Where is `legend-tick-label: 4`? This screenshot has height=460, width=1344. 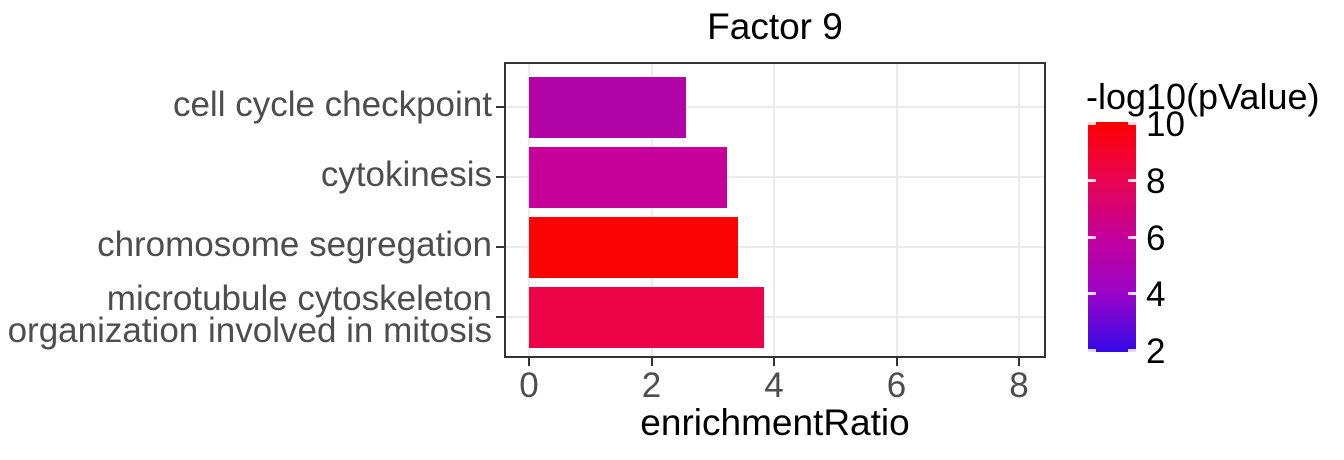 legend-tick-label: 4 is located at coordinates (1156, 295).